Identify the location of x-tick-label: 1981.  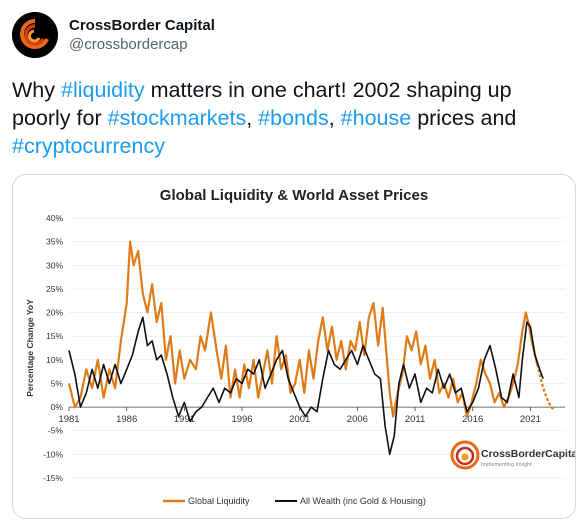
(68, 419).